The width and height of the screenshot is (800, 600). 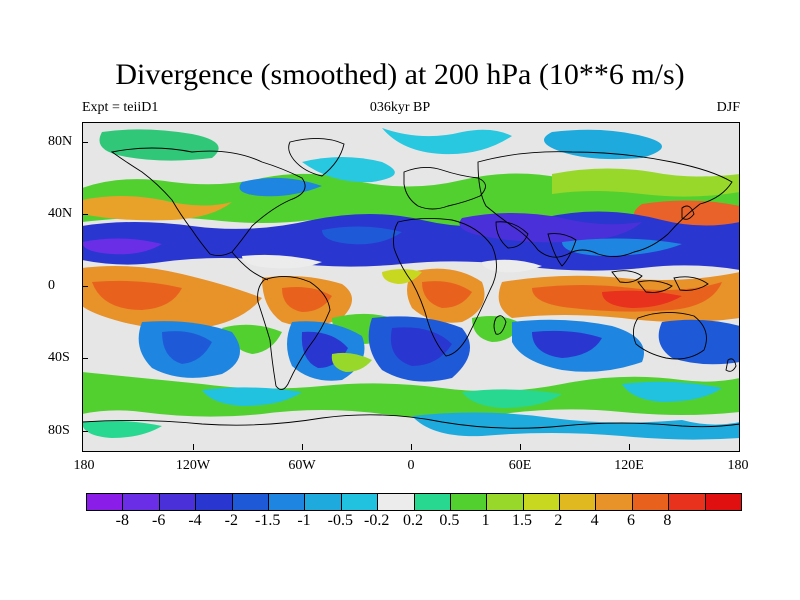 What do you see at coordinates (158, 520) in the screenshot?
I see `colorbar-label: -6` at bounding box center [158, 520].